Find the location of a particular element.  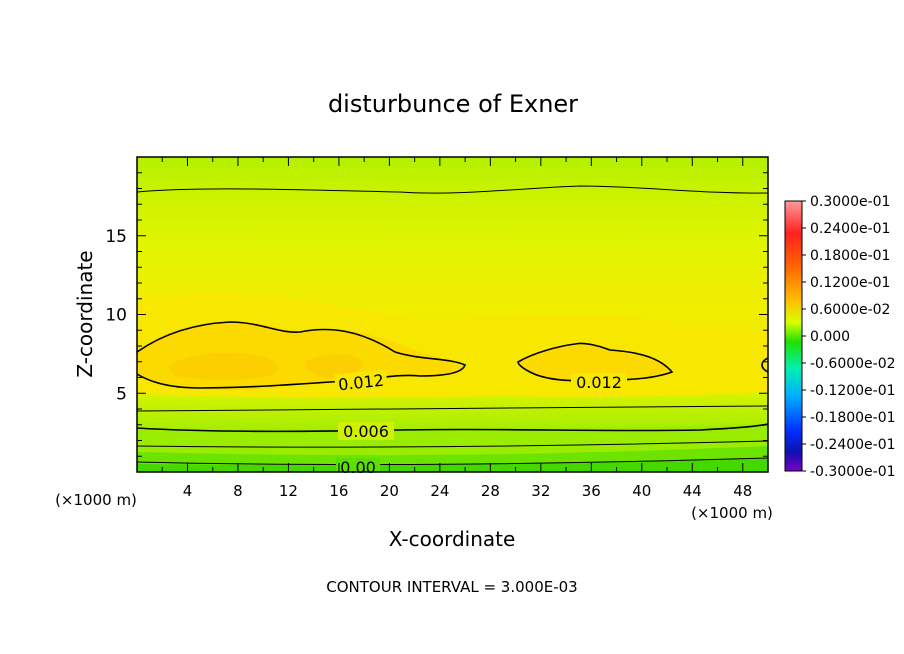

field-blob-peak is located at coordinates (223, 366).